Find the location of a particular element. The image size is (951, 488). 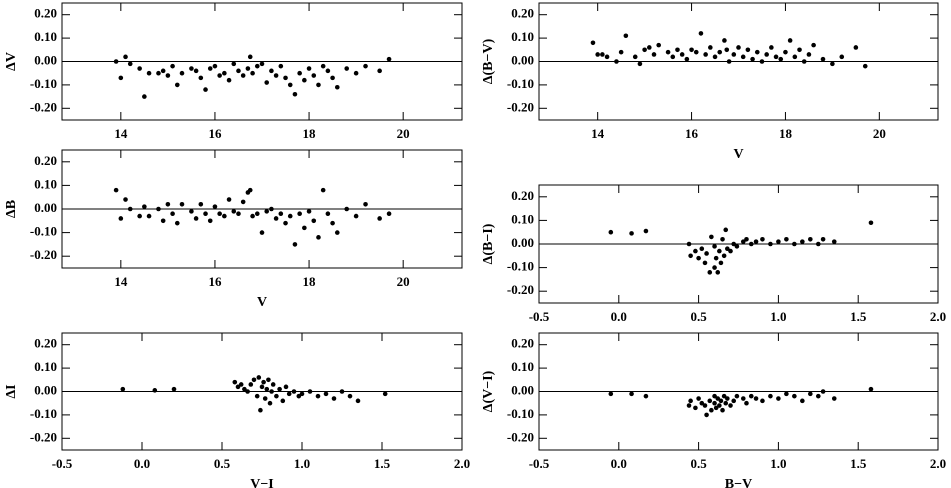

y-axis-label: Δ(B−I) is located at coordinates (488, 243).